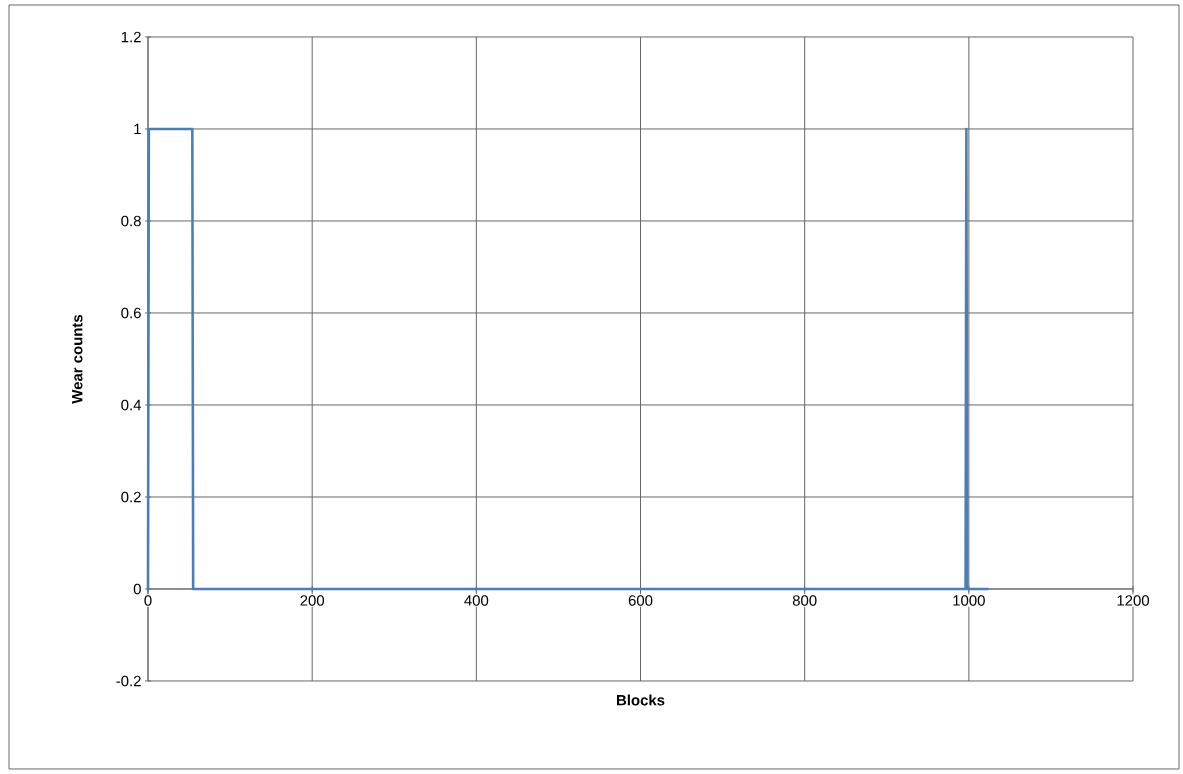  What do you see at coordinates (969, 600) in the screenshot?
I see `x-tick-label: 1000` at bounding box center [969, 600].